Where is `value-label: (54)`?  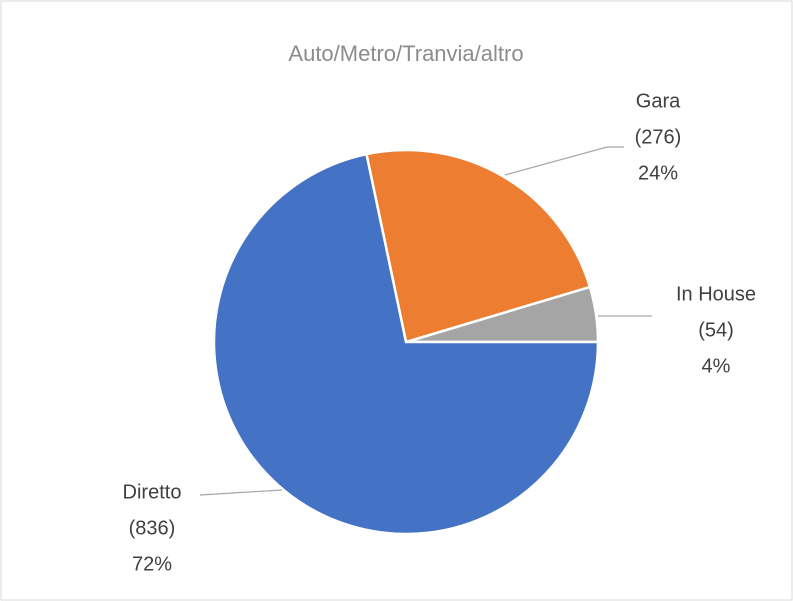
value-label: (54) is located at coordinates (716, 330).